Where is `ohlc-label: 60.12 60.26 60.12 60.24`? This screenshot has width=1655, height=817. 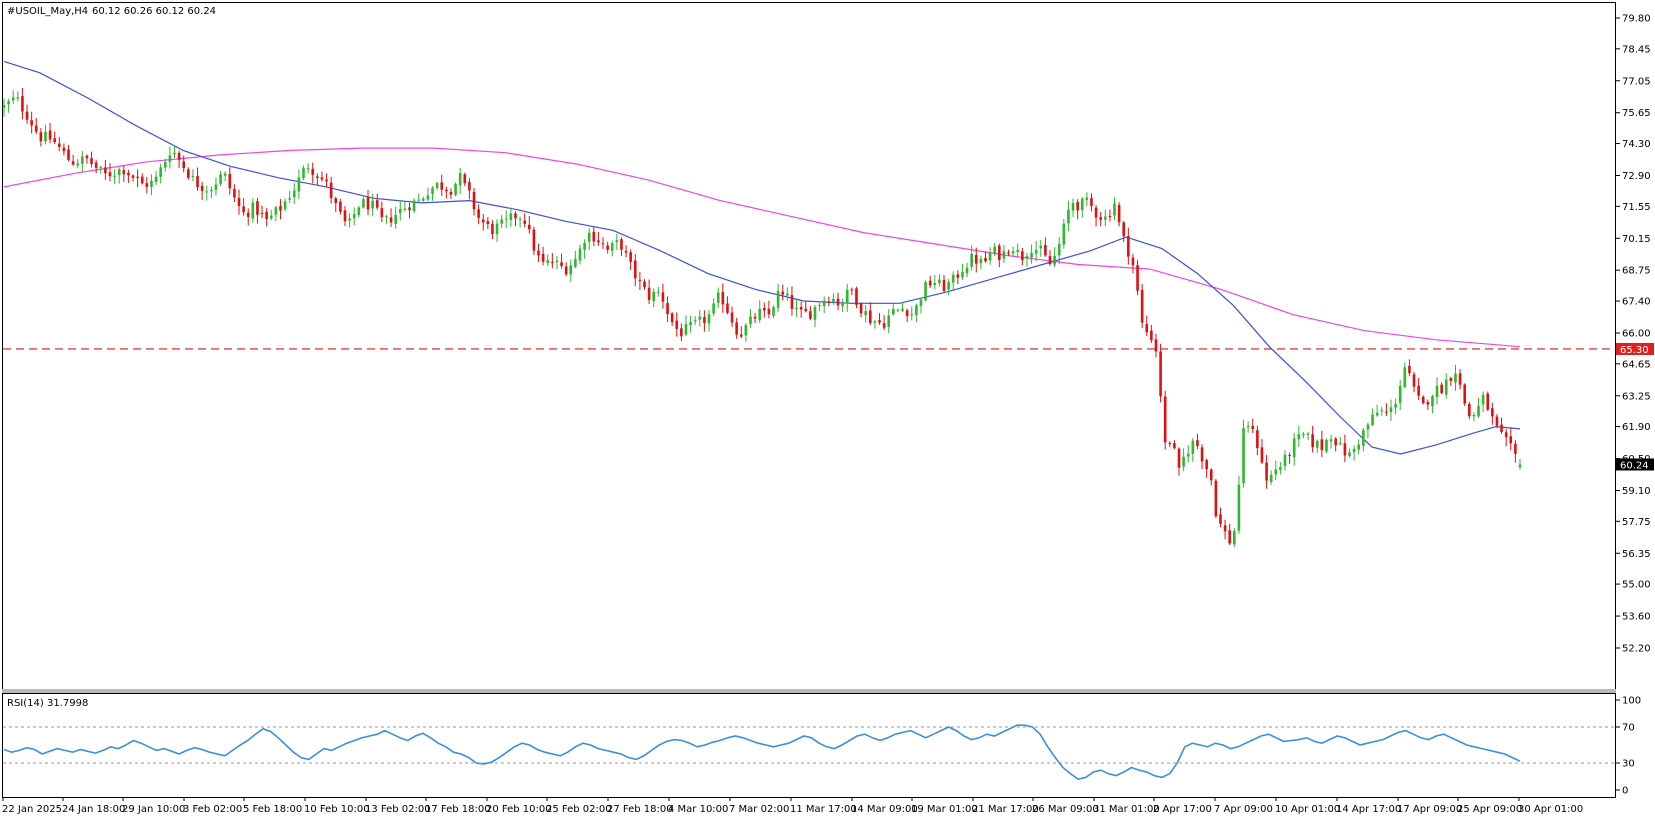
ohlc-label: 60.12 60.26 60.12 60.24 is located at coordinates (154, 11).